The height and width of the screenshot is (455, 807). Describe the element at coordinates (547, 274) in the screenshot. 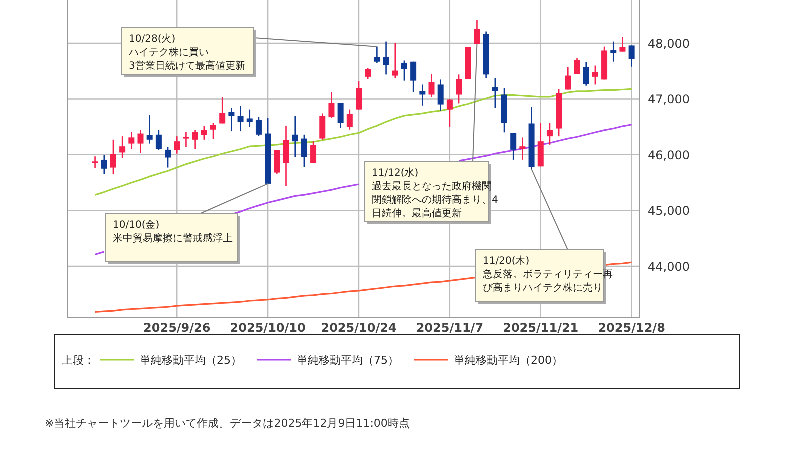

I see `annotation: 11/20(木) 急反落。ボラティリティー再び高まりハイテク株に売り` at that location.